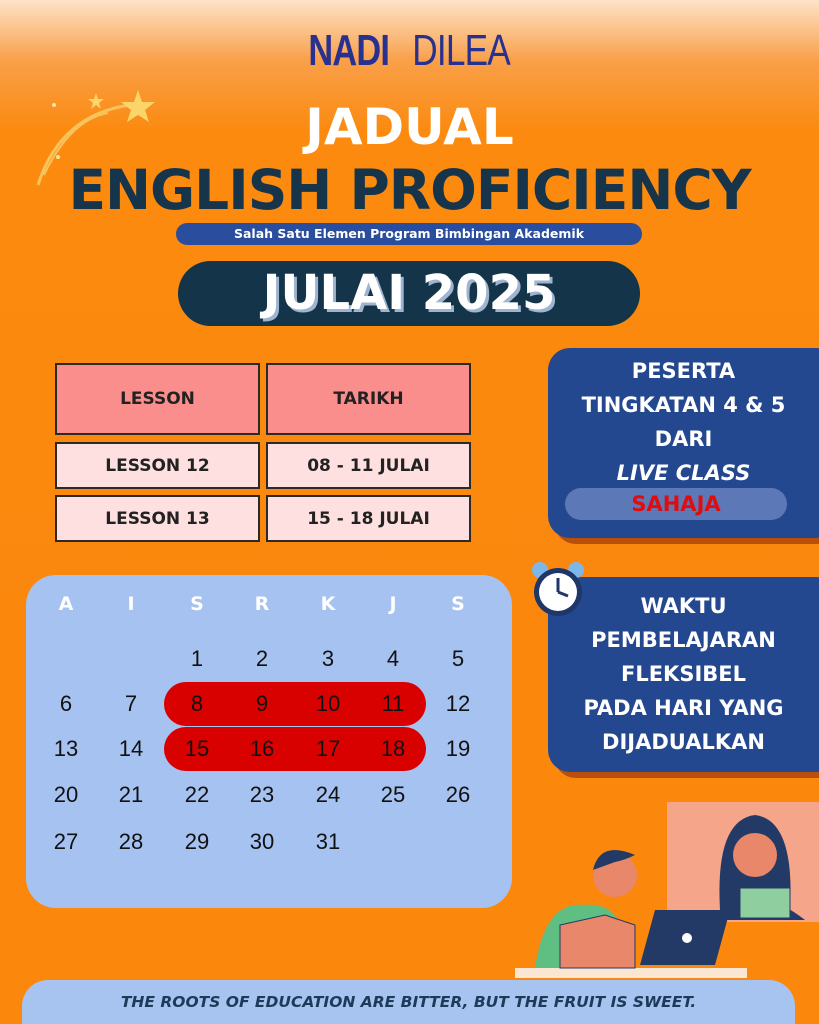 The image size is (819, 1024). I want to click on calendar-day: 8, so click(197, 703).